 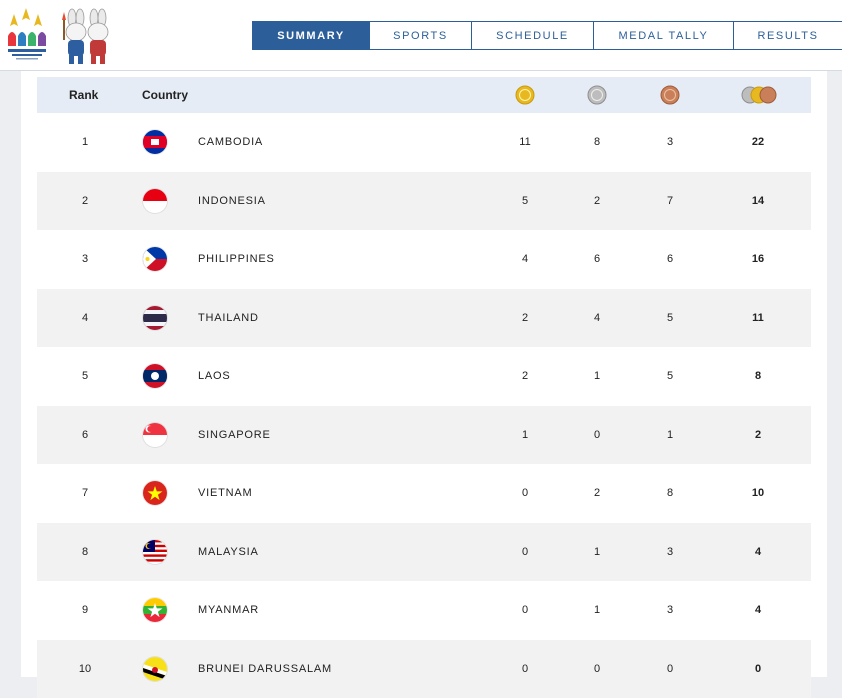 What do you see at coordinates (424, 318) in the screenshot?
I see `table-row: 4 THAILAND 2 4 5 11` at bounding box center [424, 318].